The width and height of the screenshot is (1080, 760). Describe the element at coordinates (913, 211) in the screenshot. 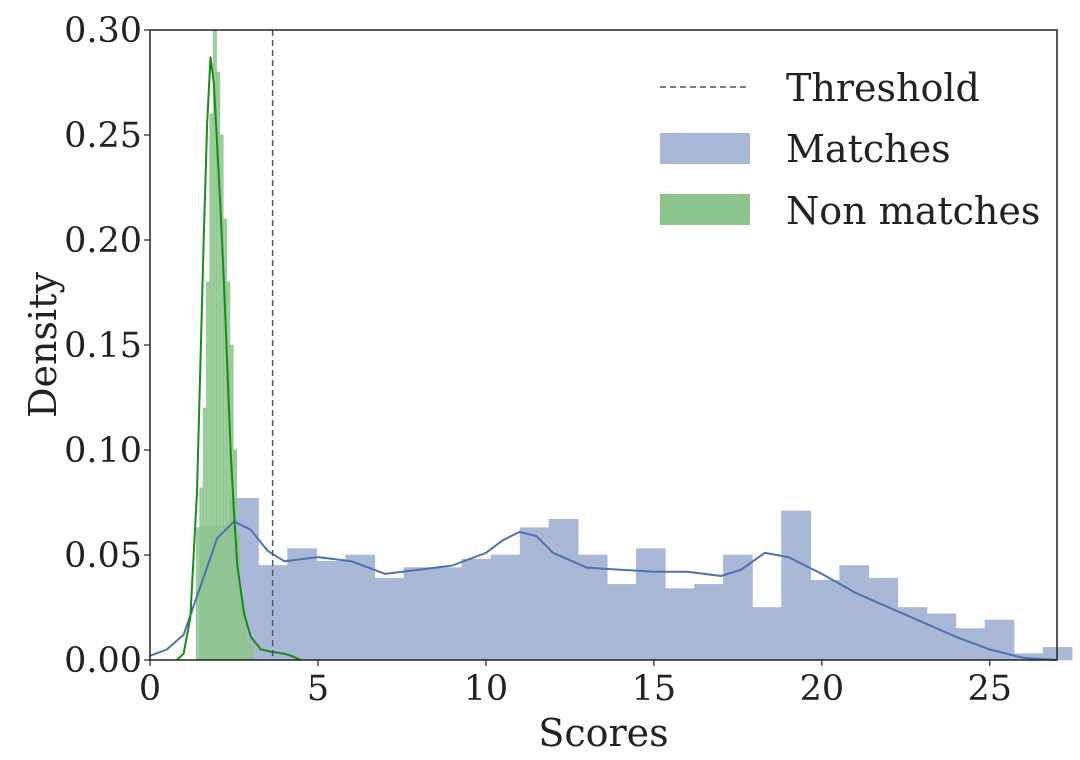

I see `legend-non-matches-label: Non matches` at that location.